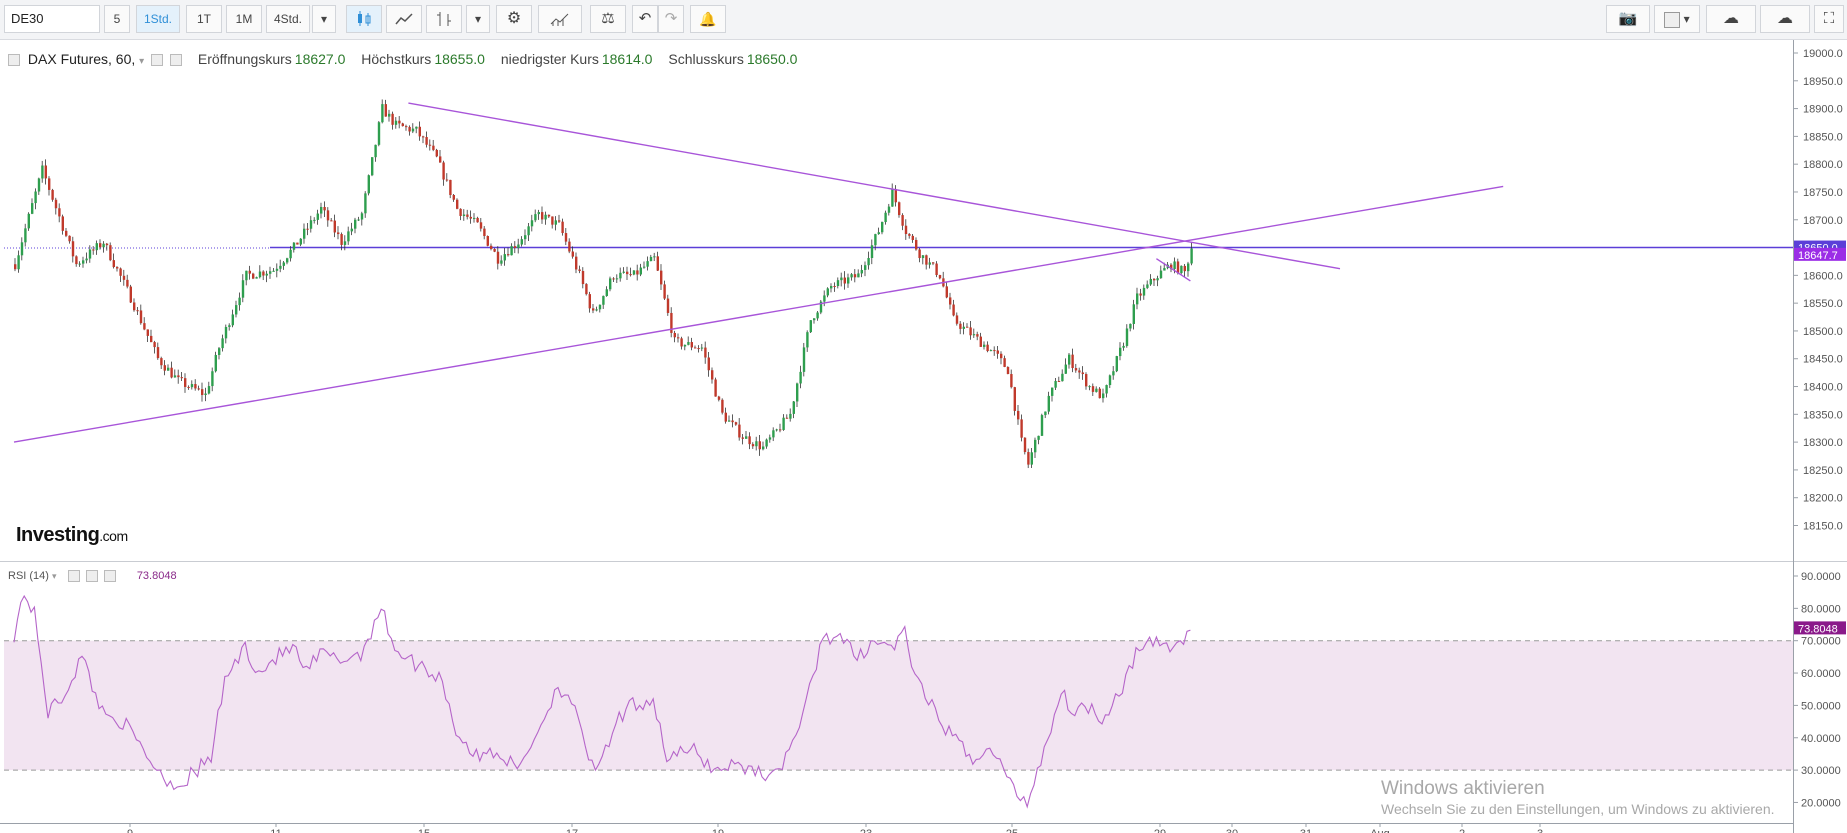 The height and width of the screenshot is (833, 1847). I want to click on legend-chevron-icon: ▾, so click(142, 61).